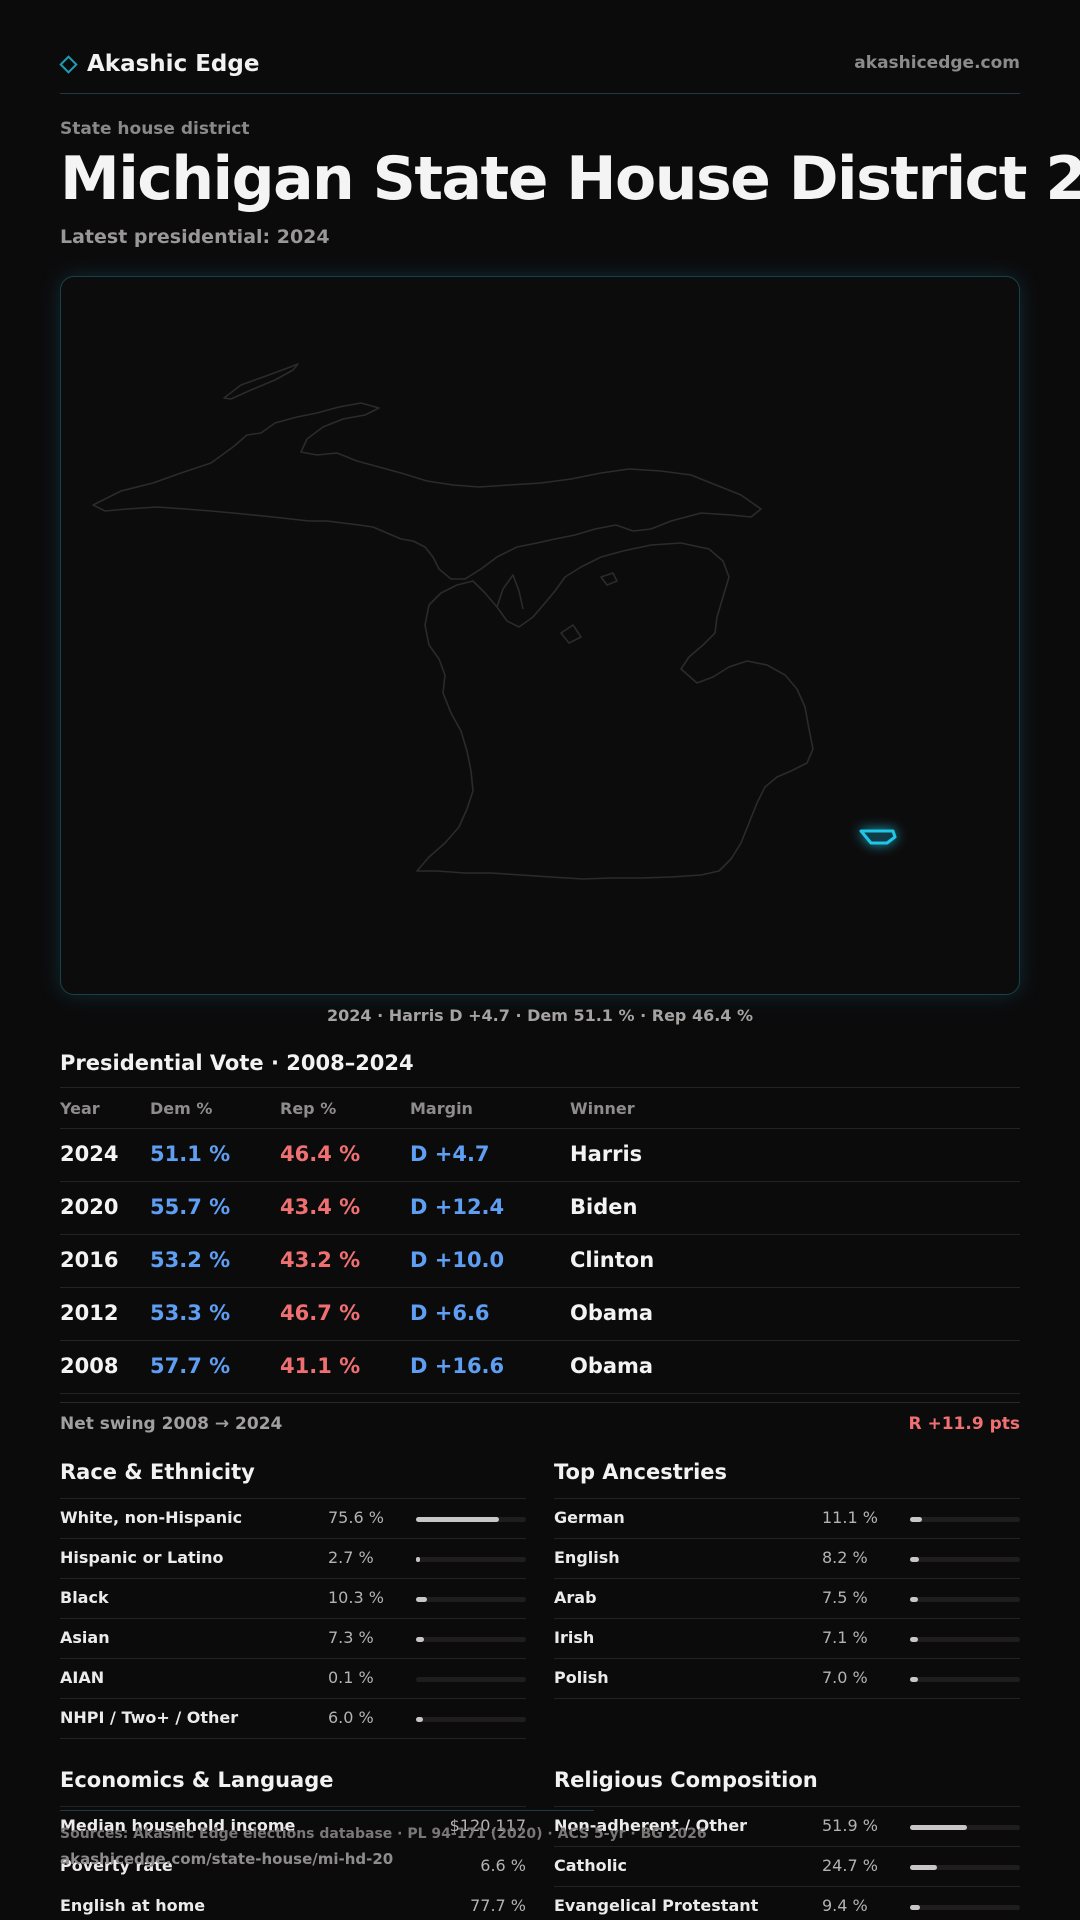 This screenshot has height=1920, width=1080. Describe the element at coordinates (351, 1637) in the screenshot. I see `race-row-value: 7.3 %` at that location.